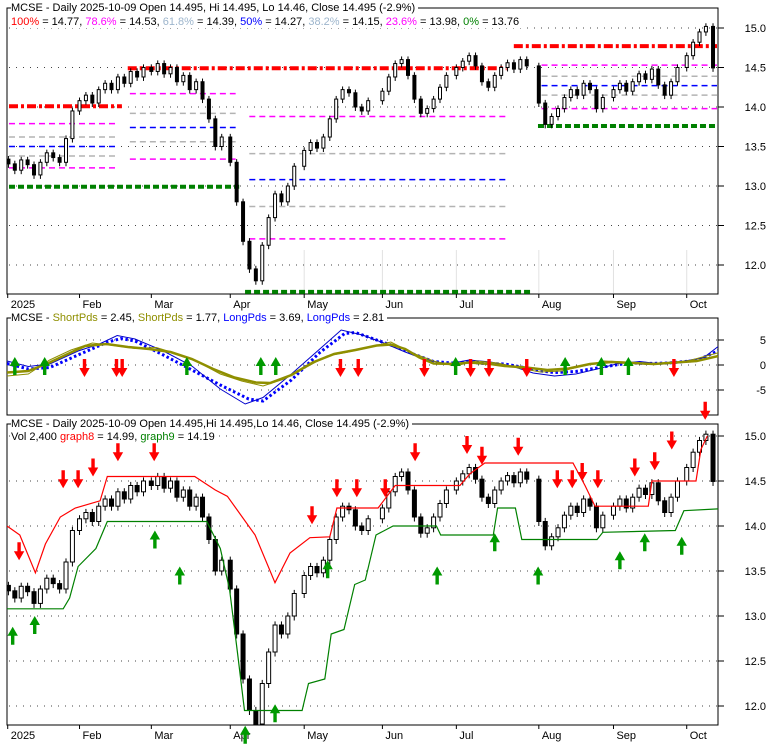  Describe the element at coordinates (755, 707) in the screenshot. I see `y-axis-label: 12.0` at that location.